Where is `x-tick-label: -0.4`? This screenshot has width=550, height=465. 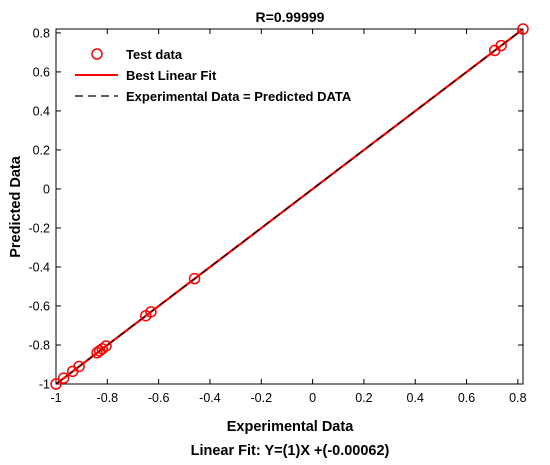 x-tick-label: -0.4 is located at coordinates (210, 398).